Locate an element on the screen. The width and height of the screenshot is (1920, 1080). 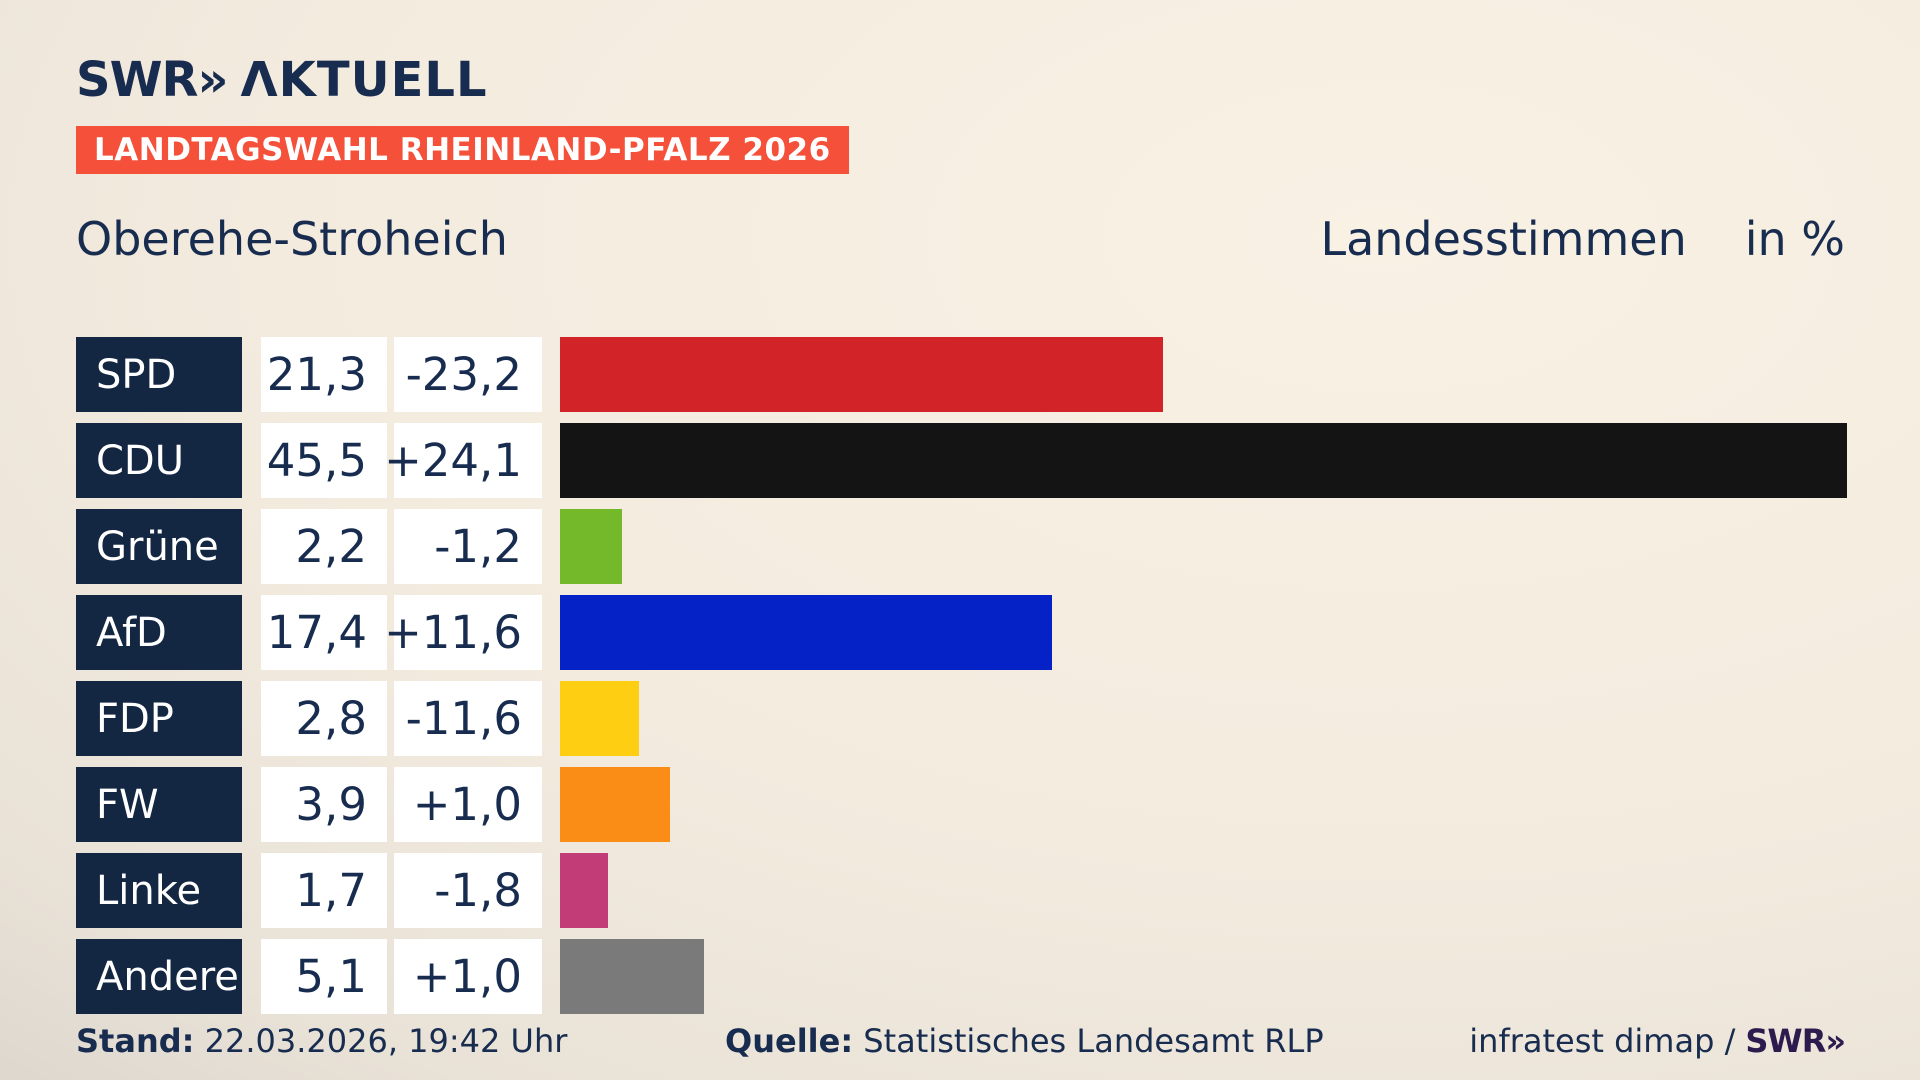
source-note: Quelle: Statistisches Landesamt RLP is located at coordinates (1024, 1041).